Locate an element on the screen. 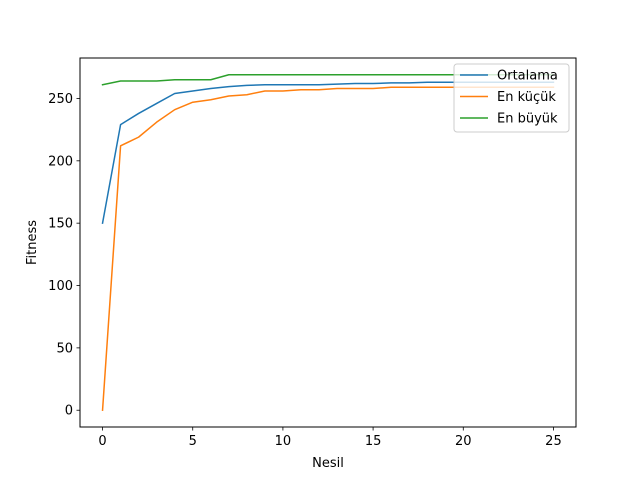 The width and height of the screenshot is (640, 480). legend-box is located at coordinates (511, 98).